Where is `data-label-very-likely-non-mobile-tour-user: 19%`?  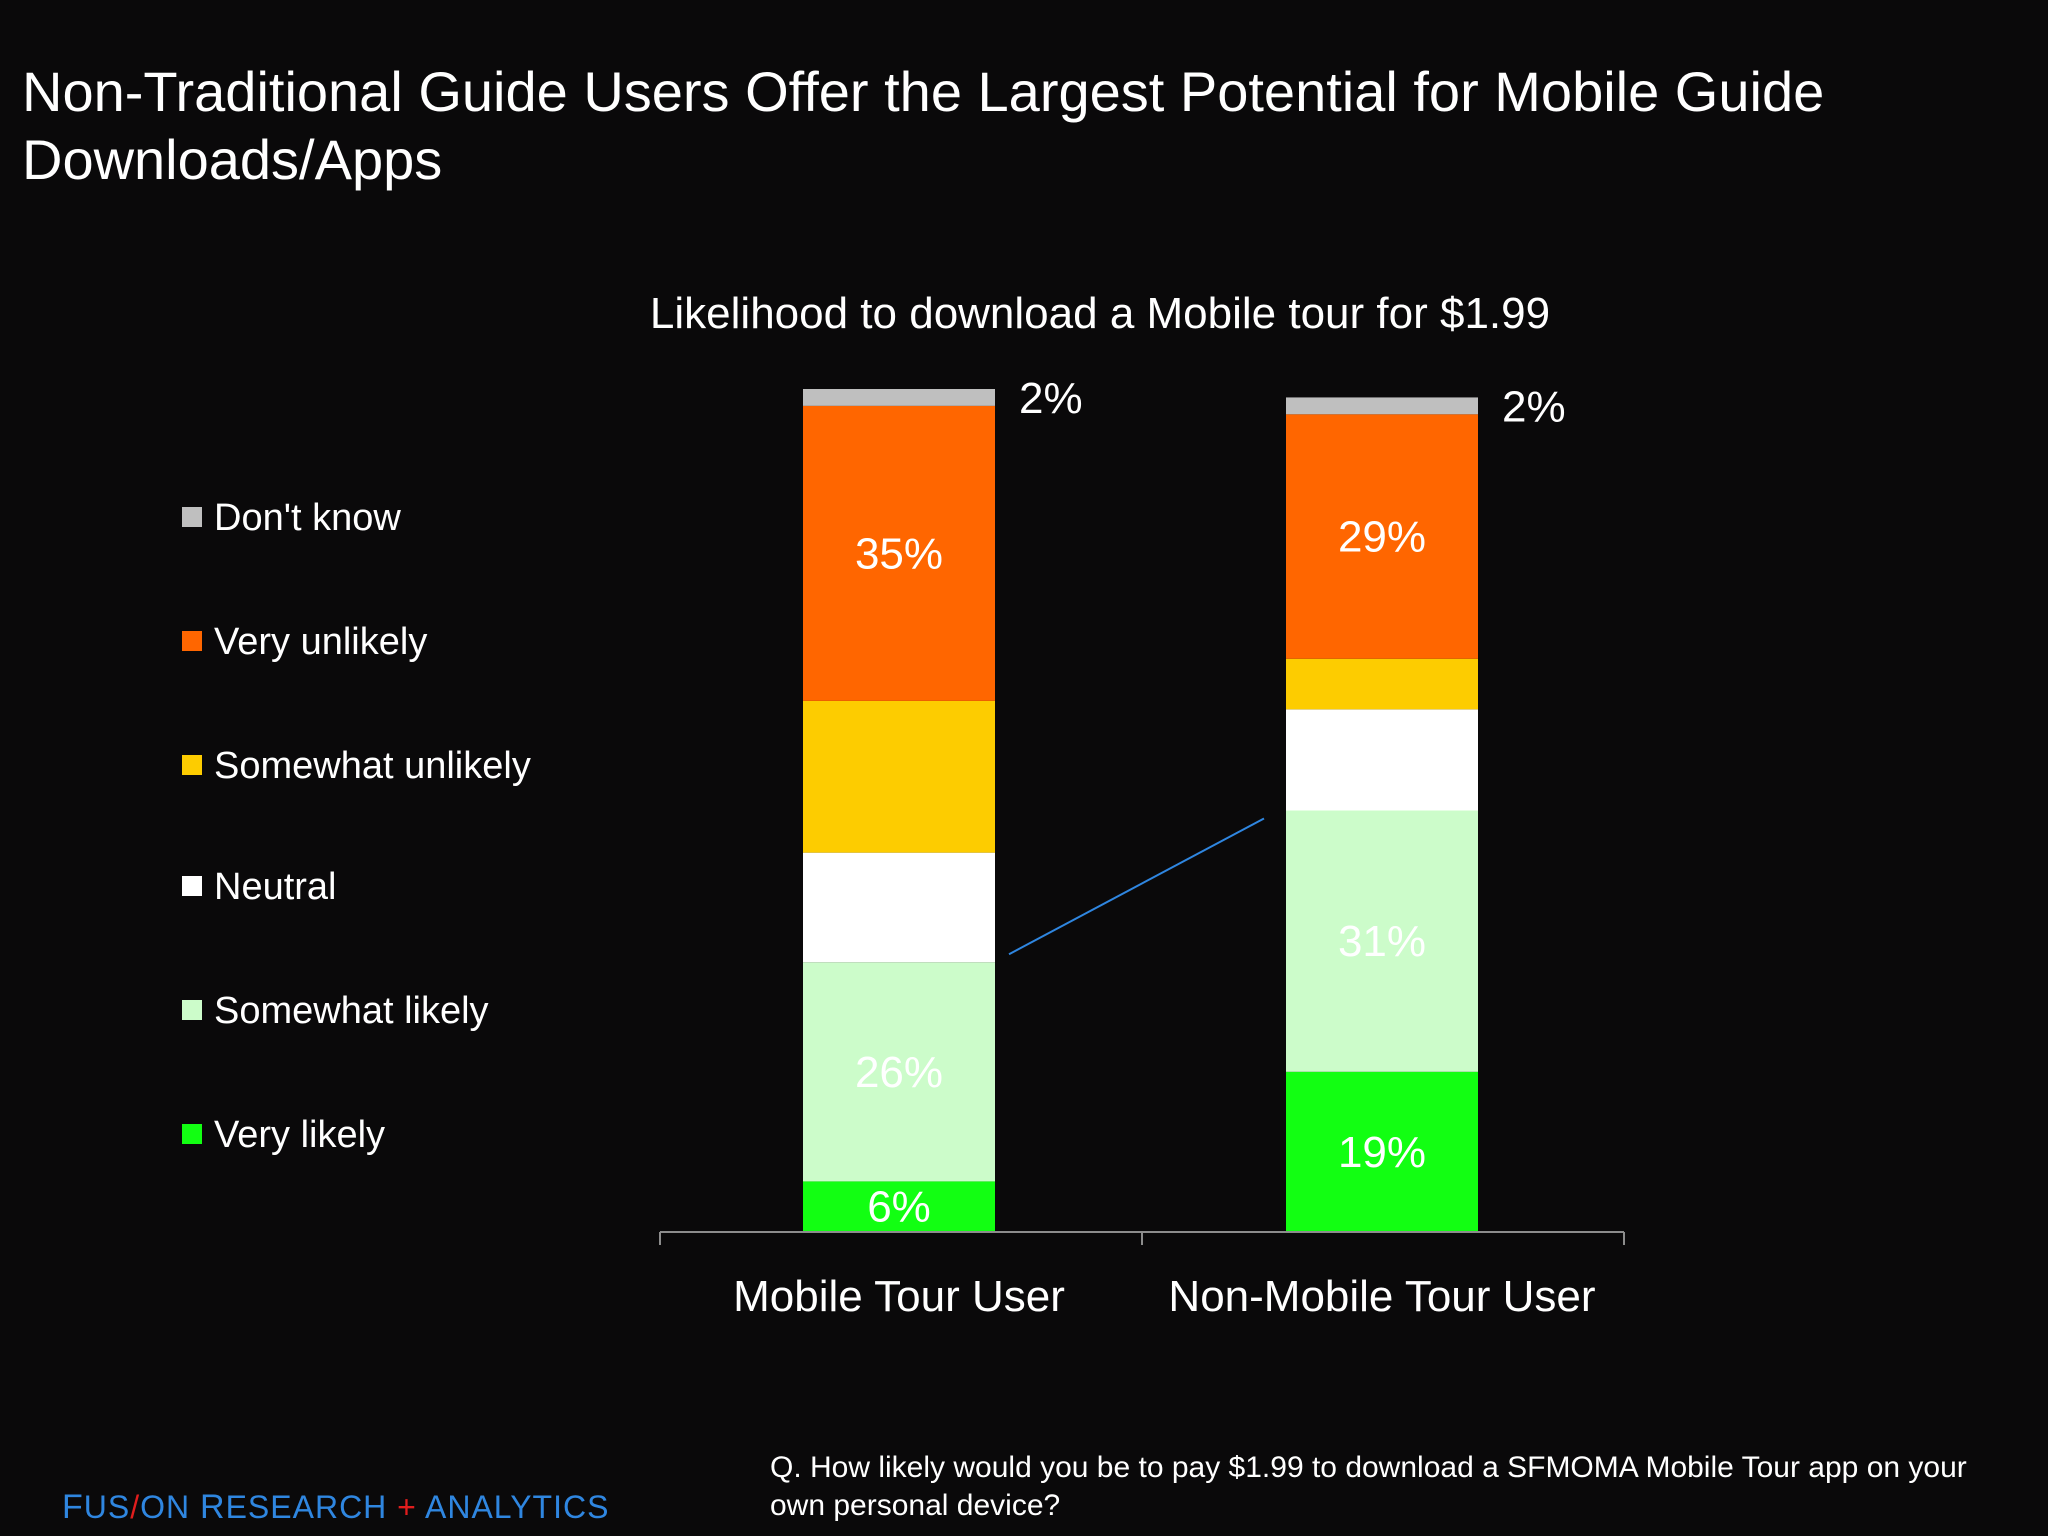
data-label-very-likely-non-mobile-tour-user: 19% is located at coordinates (1382, 1152).